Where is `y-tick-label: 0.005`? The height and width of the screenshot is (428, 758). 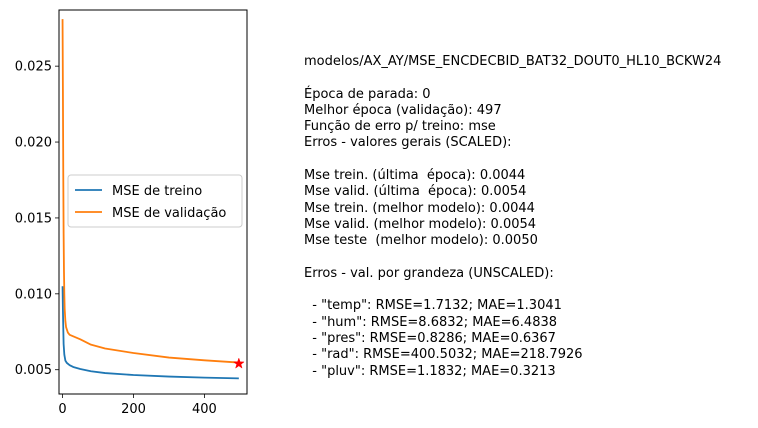
y-tick-label: 0.005 is located at coordinates (33, 370).